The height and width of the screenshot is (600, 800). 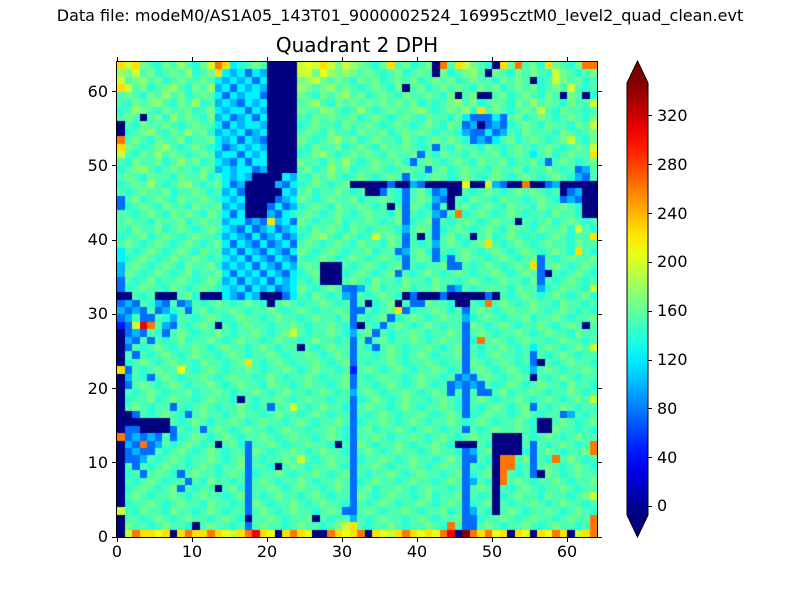 I want to click on colorbar, so click(x=637, y=299).